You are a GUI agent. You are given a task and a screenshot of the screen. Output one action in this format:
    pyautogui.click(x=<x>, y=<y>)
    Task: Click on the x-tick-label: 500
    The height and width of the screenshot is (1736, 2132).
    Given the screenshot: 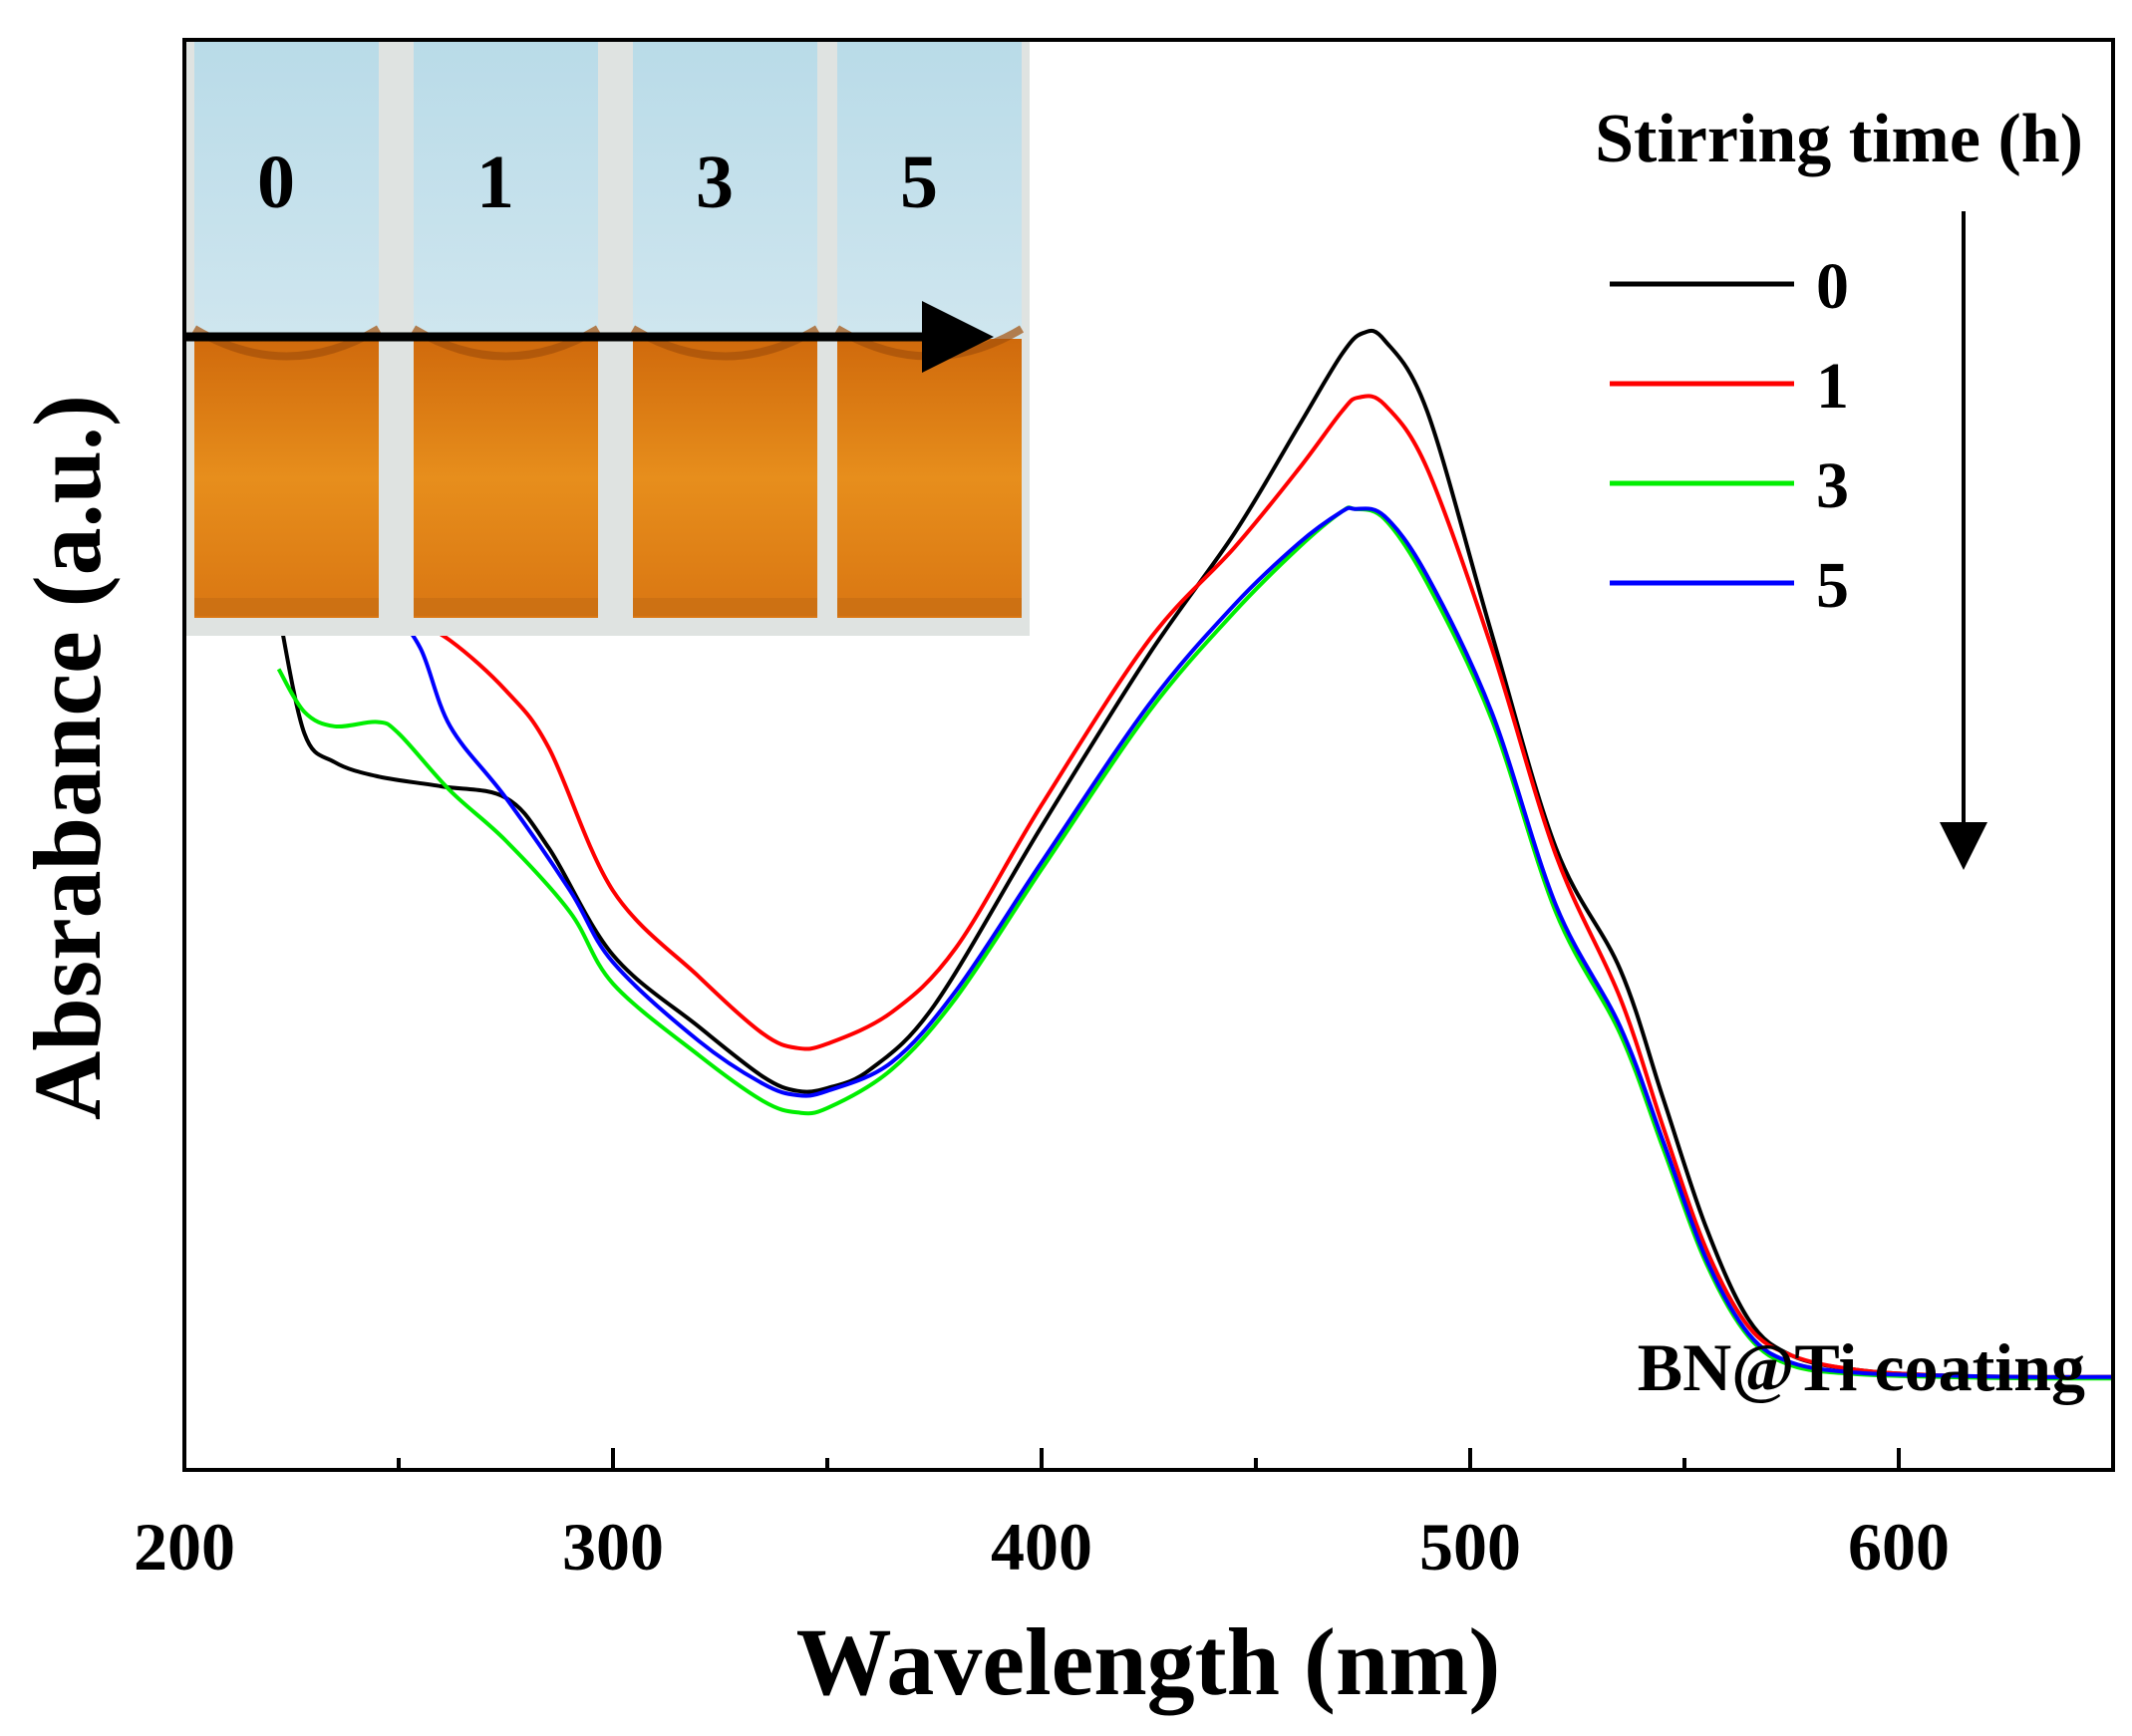 What is the action you would take?
    pyautogui.click(x=1470, y=1547)
    